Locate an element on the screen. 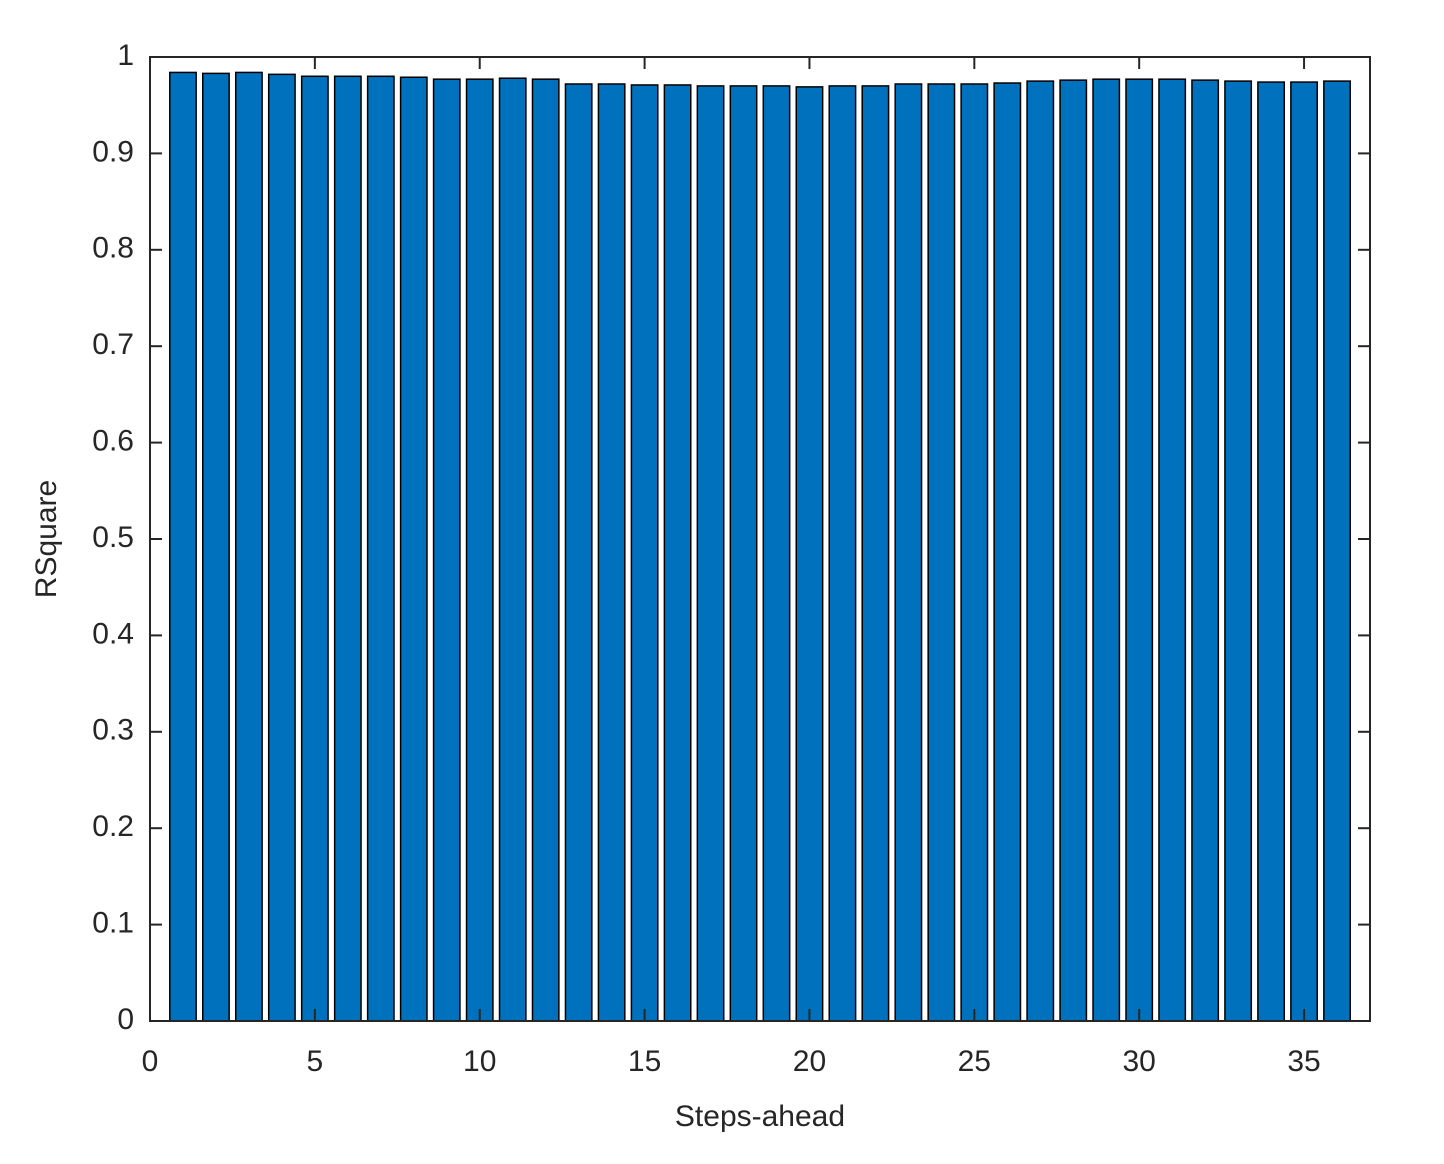  x-tick-label: 0 is located at coordinates (150, 1061).